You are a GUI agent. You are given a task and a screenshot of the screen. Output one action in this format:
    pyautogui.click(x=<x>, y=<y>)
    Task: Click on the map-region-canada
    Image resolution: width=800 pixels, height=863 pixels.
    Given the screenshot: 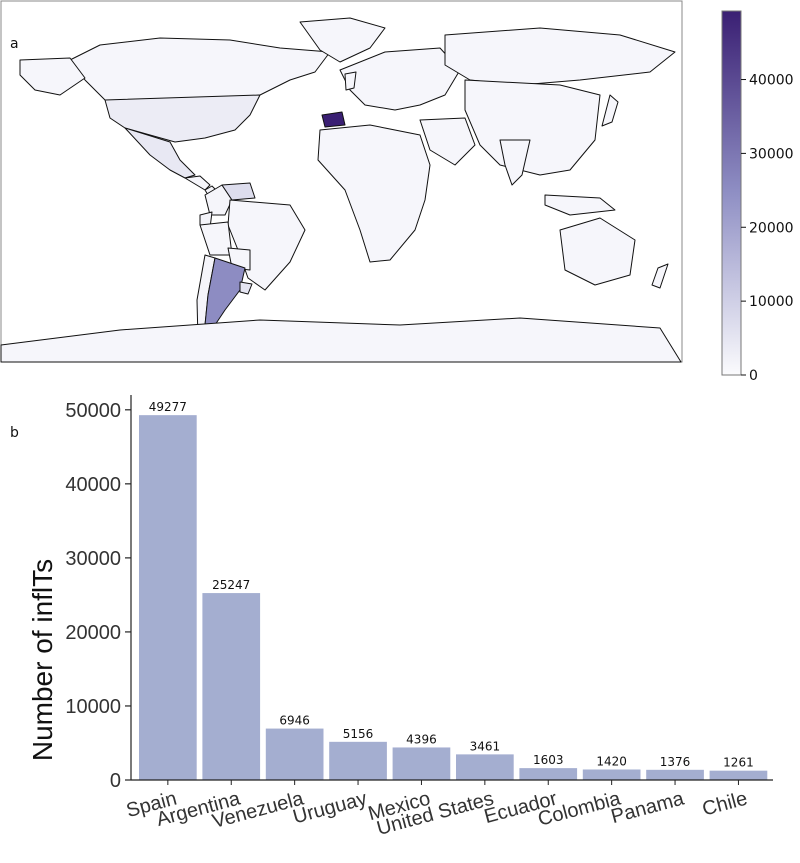 What is the action you would take?
    pyautogui.click(x=200, y=69)
    